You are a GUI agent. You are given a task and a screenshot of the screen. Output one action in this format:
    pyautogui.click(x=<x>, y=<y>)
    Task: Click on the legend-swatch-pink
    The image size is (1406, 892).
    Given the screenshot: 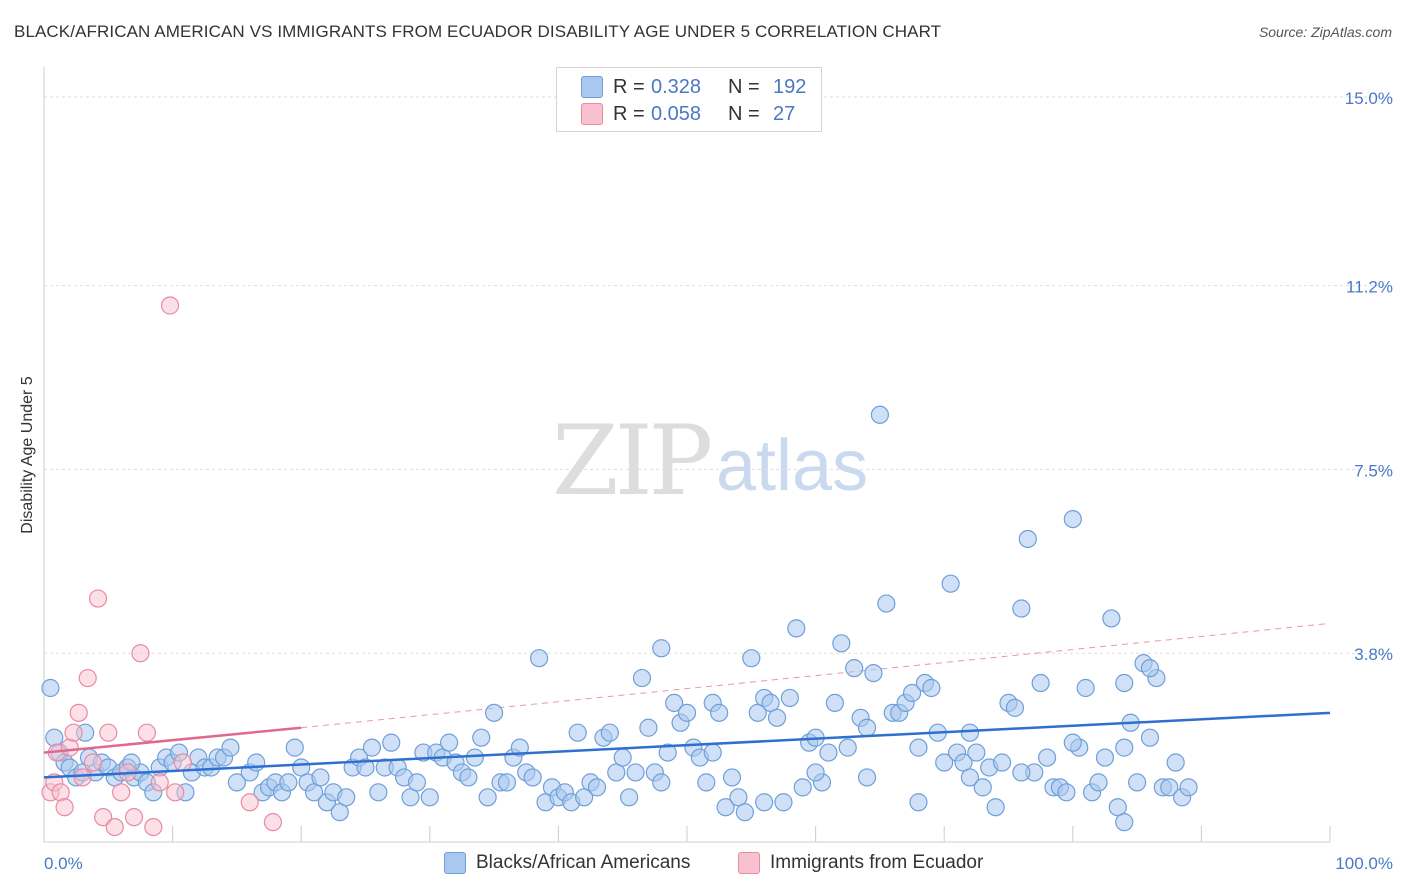 What is the action you would take?
    pyautogui.click(x=749, y=863)
    